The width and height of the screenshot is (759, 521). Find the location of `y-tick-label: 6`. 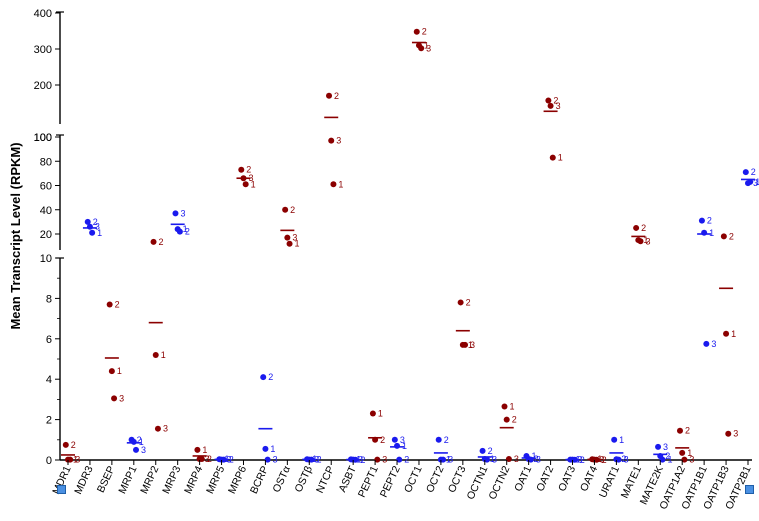

y-tick-label: 6 is located at coordinates (49, 340).